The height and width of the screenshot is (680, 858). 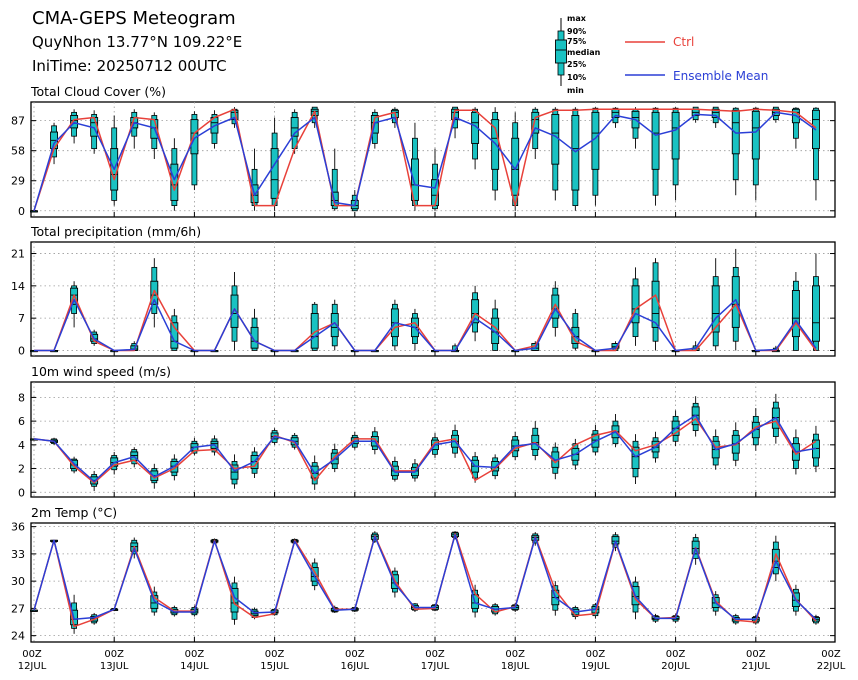 I want to click on legend-mean-label: Ensemble Mean, so click(x=720, y=76).